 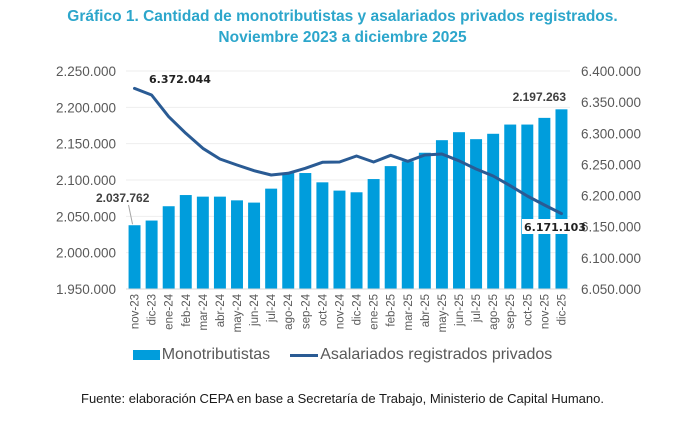 What do you see at coordinates (340, 311) in the screenshot?
I see `x-axis-tick-label: nov-24` at bounding box center [340, 311].